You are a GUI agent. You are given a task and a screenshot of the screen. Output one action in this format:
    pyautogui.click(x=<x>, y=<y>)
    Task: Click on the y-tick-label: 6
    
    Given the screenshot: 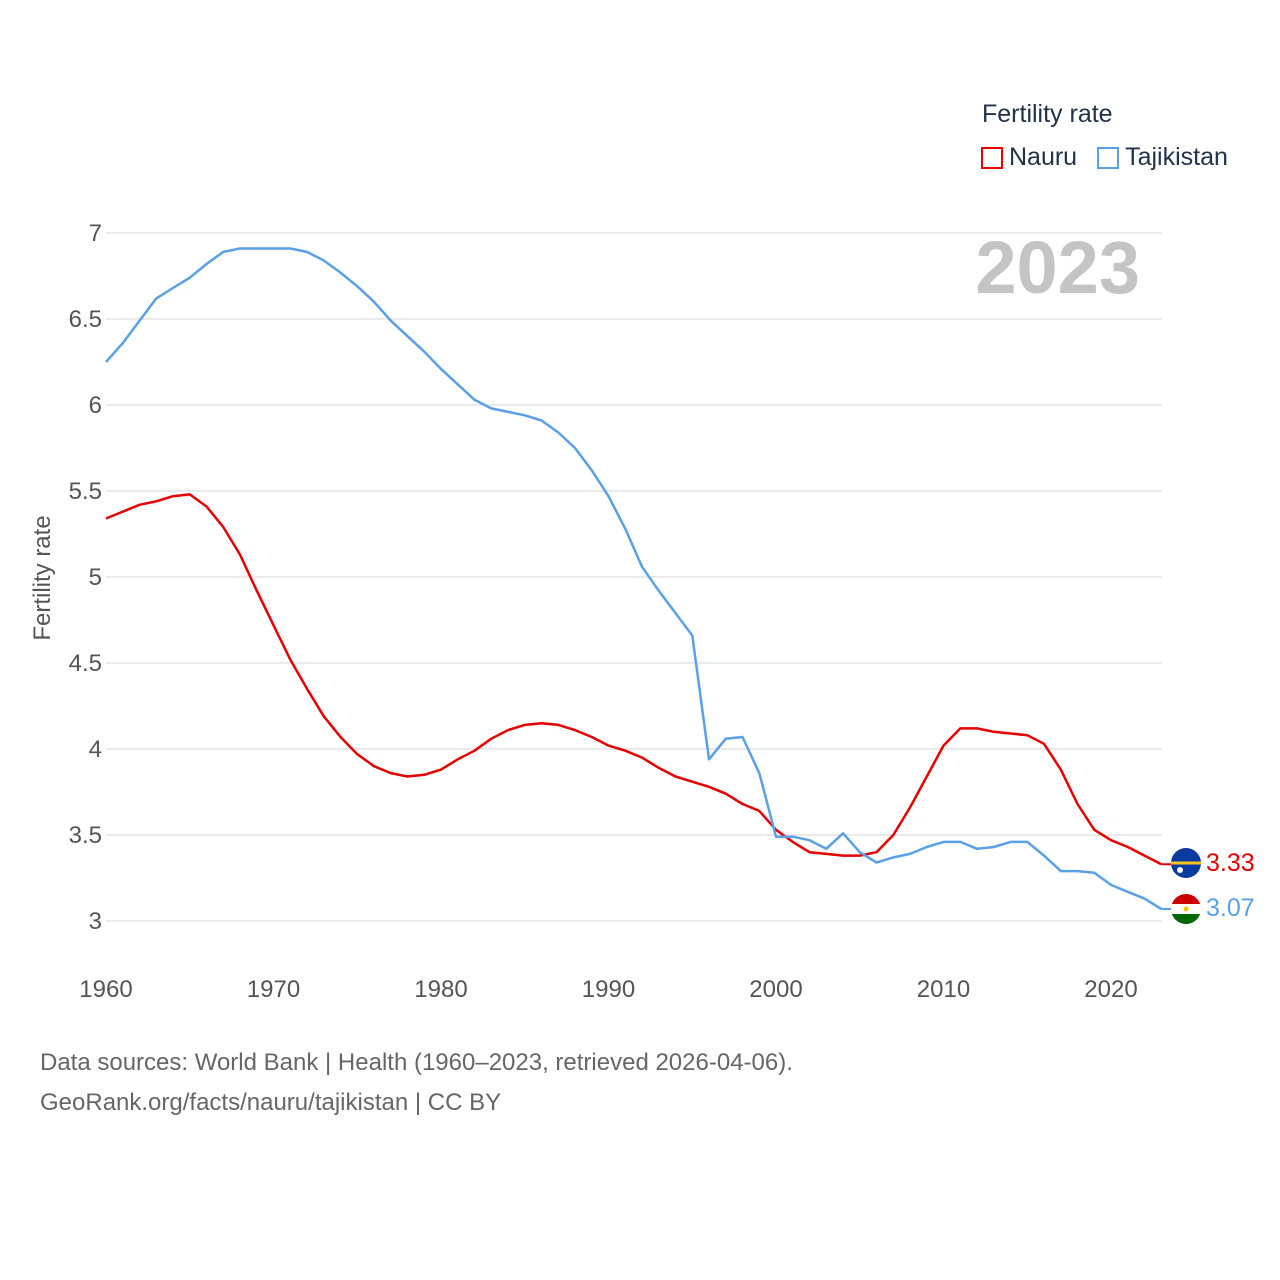 What is the action you would take?
    pyautogui.click(x=95, y=405)
    